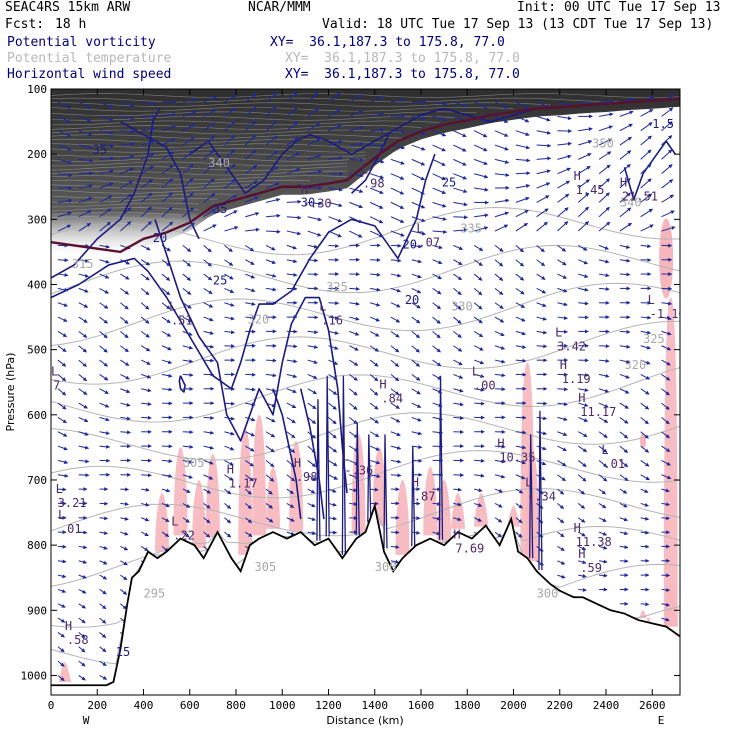  What do you see at coordinates (421, 705) in the screenshot?
I see `x-tick-label: 1600` at bounding box center [421, 705].